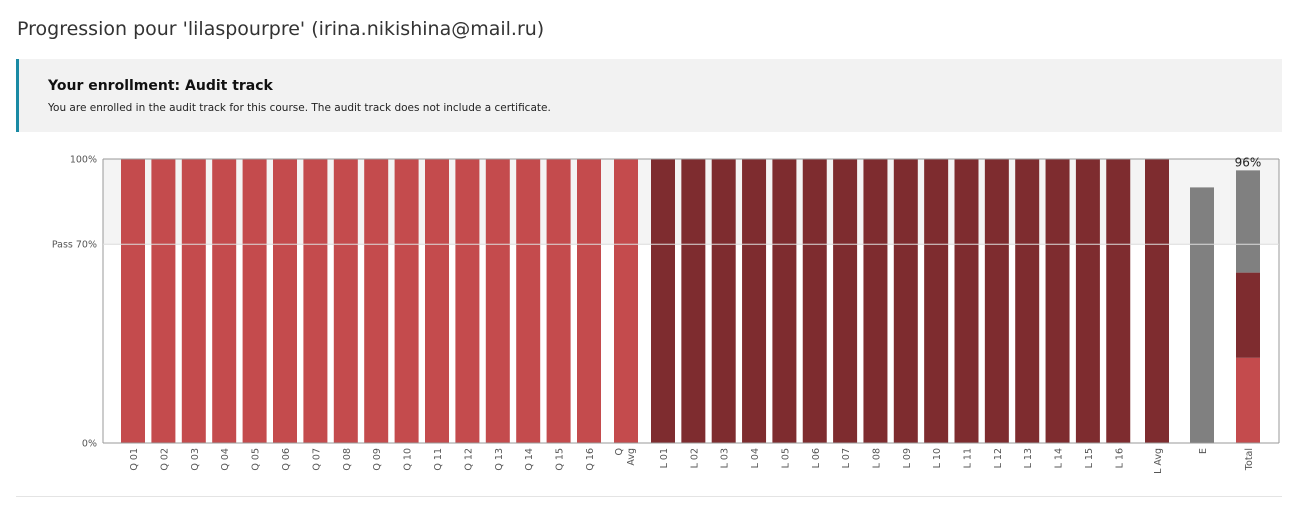 The image size is (1305, 509). What do you see at coordinates (1089, 458) in the screenshot?
I see `x-tick-label-l-15: L 15` at bounding box center [1089, 458].